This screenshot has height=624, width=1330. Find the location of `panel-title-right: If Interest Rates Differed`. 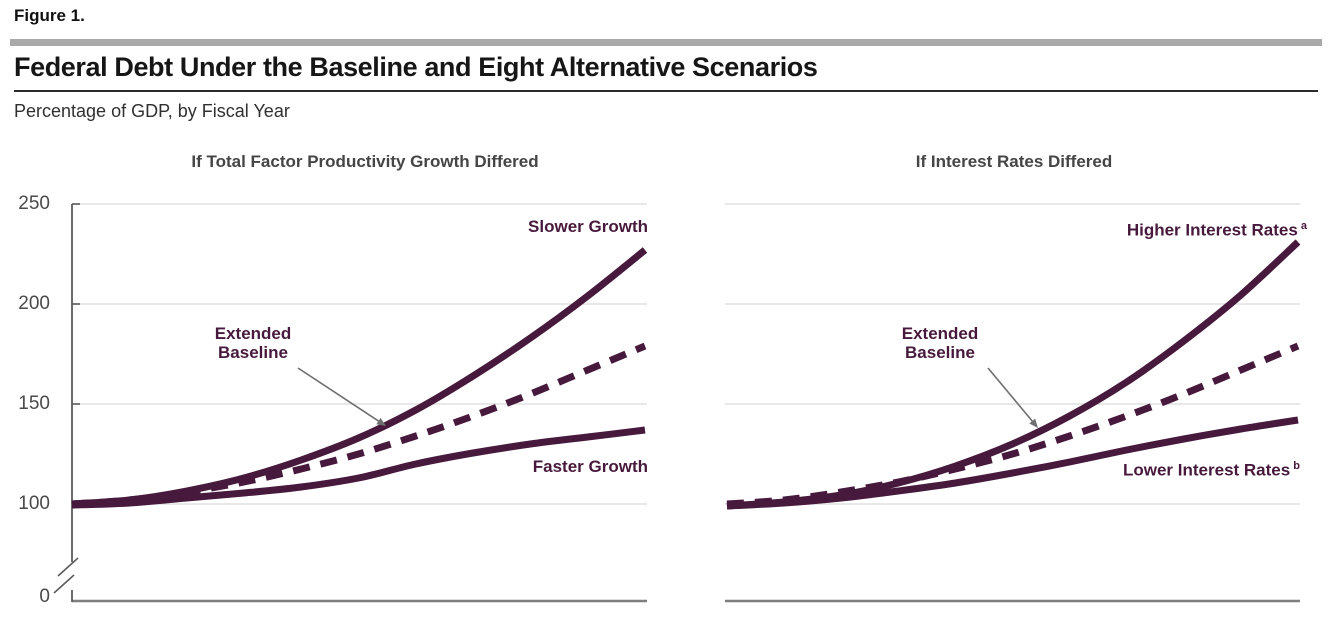

panel-title-right: If Interest Rates Differed is located at coordinates (1014, 161).